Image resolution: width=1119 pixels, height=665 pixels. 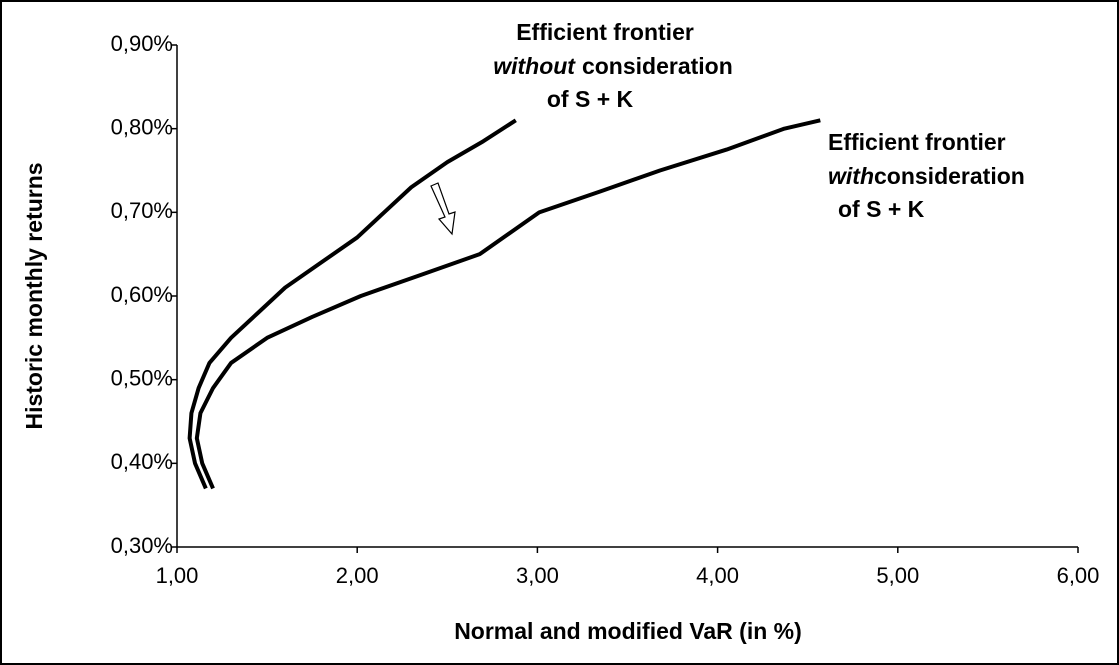 What do you see at coordinates (142, 377) in the screenshot?
I see `y-tick-label: 0,50%` at bounding box center [142, 377].